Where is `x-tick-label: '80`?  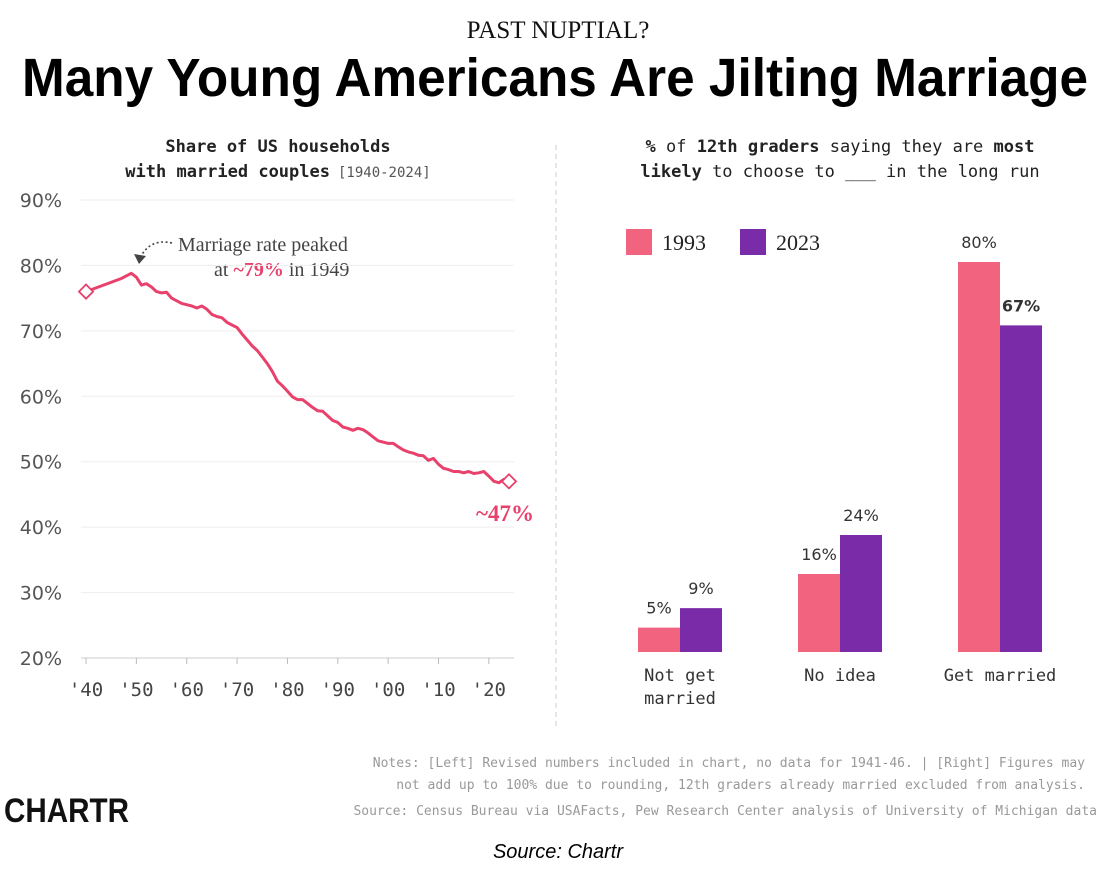
x-tick-label: '80 is located at coordinates (287, 690).